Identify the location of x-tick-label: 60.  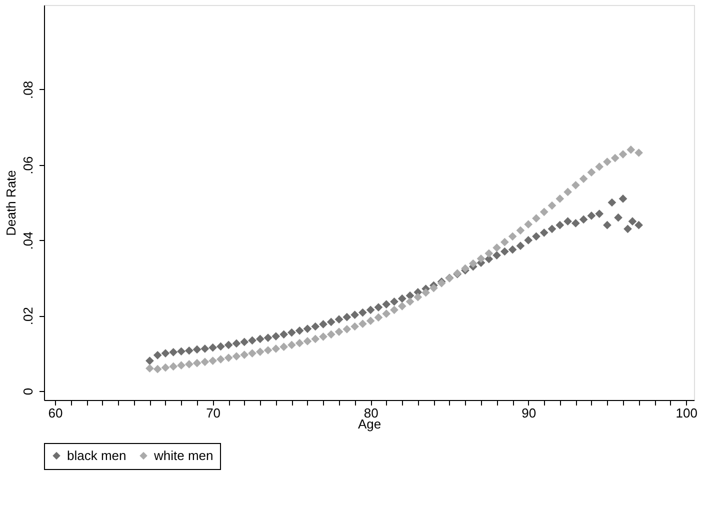
(55, 413).